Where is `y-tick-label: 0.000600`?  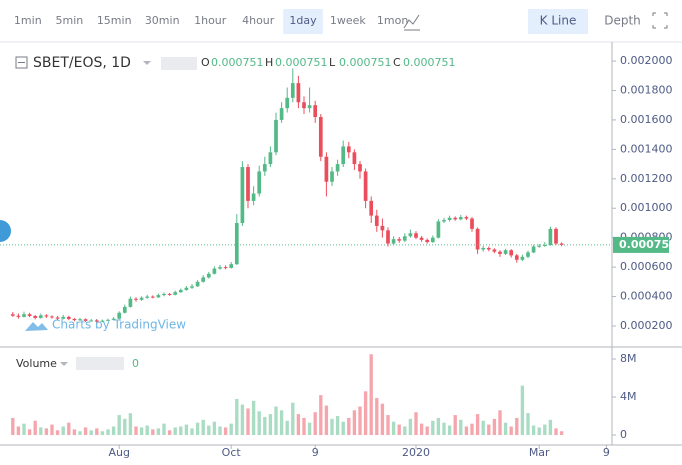 y-tick-label: 0.000600 is located at coordinates (646, 266).